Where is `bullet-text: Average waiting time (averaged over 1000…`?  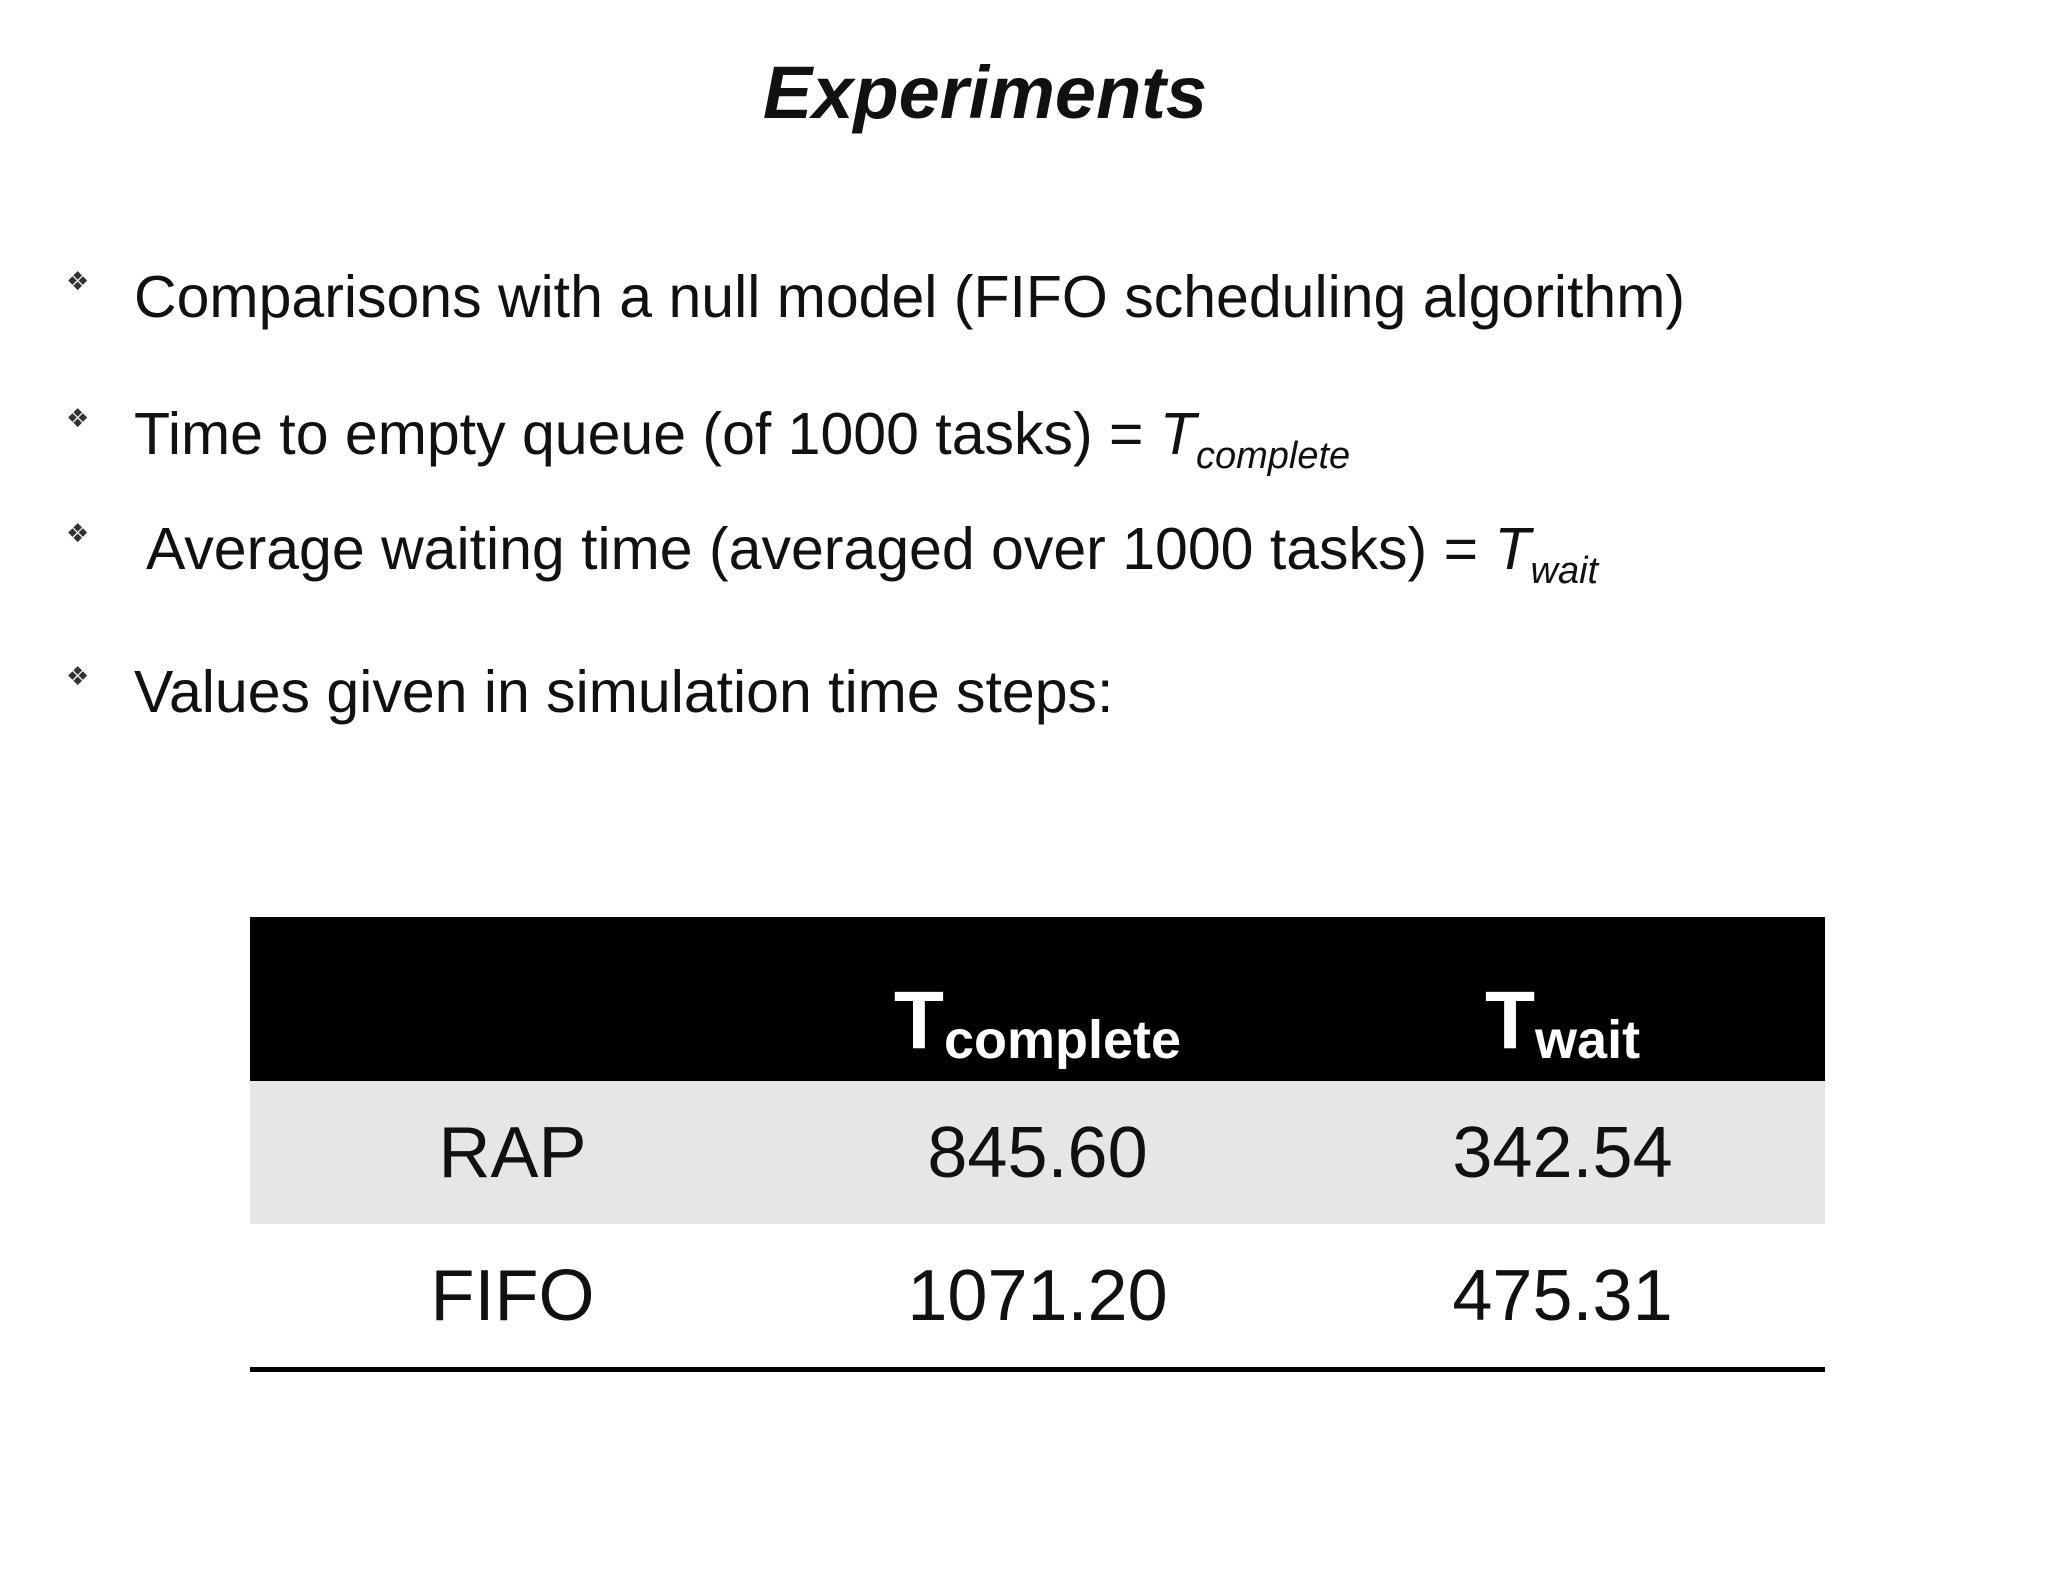
bullet-text: Average waiting time (averaged over 1000… is located at coordinates (872, 555).